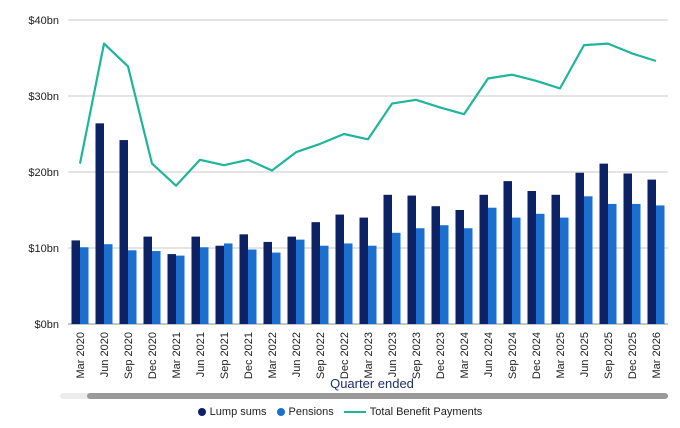 The height and width of the screenshot is (428, 680). Describe the element at coordinates (465, 355) in the screenshot. I see `x-tick-label: Mar 2024` at that location.